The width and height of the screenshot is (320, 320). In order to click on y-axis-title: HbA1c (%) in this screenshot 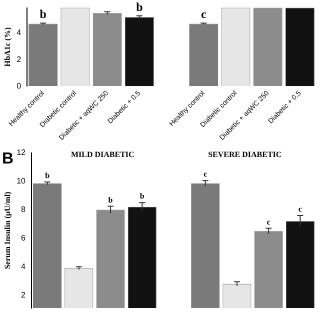, I will do `click(7, 46)`.